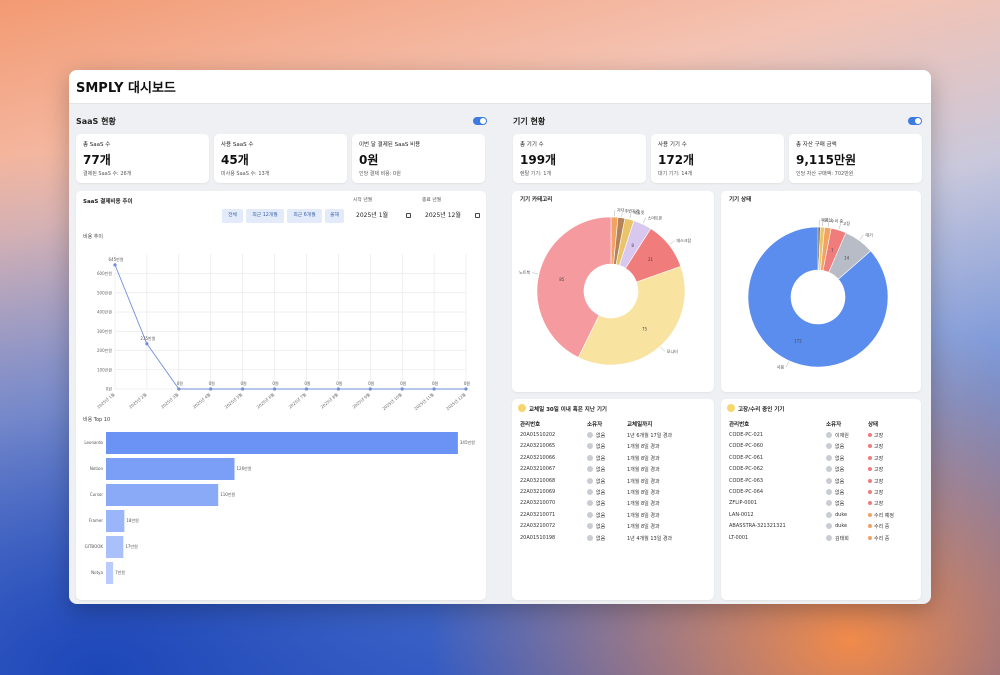 The width and height of the screenshot is (1000, 675). What do you see at coordinates (147, 338) in the screenshot?
I see `value-label: 235만원` at bounding box center [147, 338].